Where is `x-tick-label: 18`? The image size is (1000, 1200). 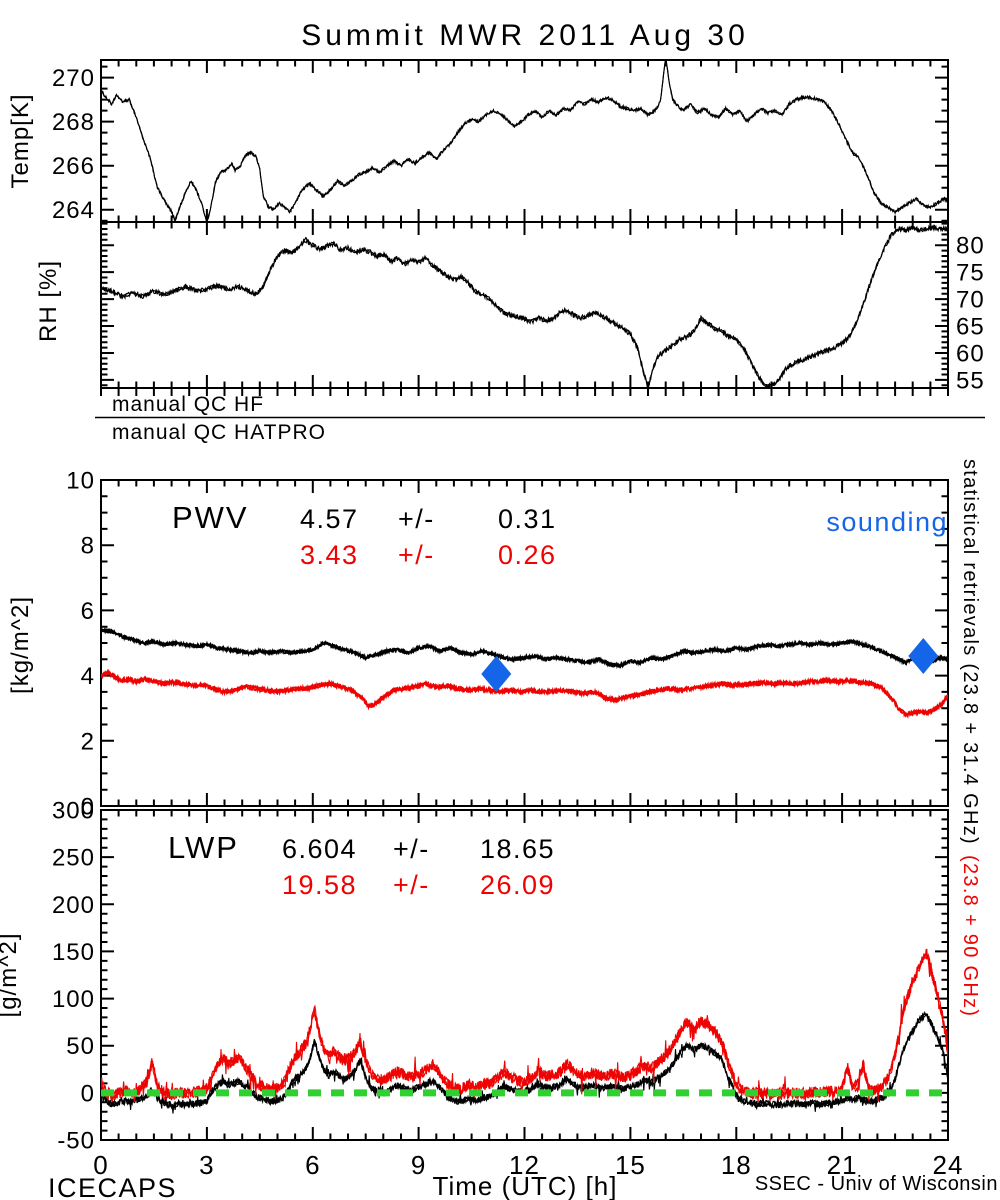
x-tick-label: 18 is located at coordinates (736, 1165).